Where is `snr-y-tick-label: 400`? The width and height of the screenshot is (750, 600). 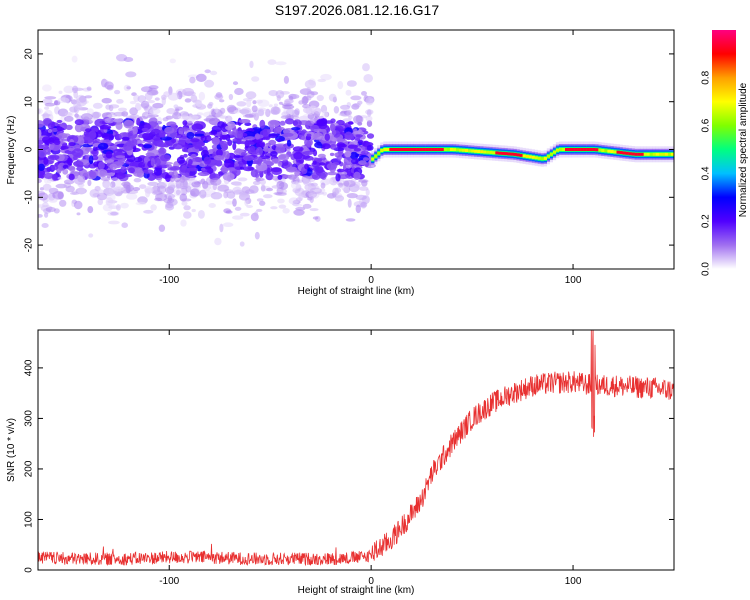
snr-y-tick-label: 400 is located at coordinates (29, 367).